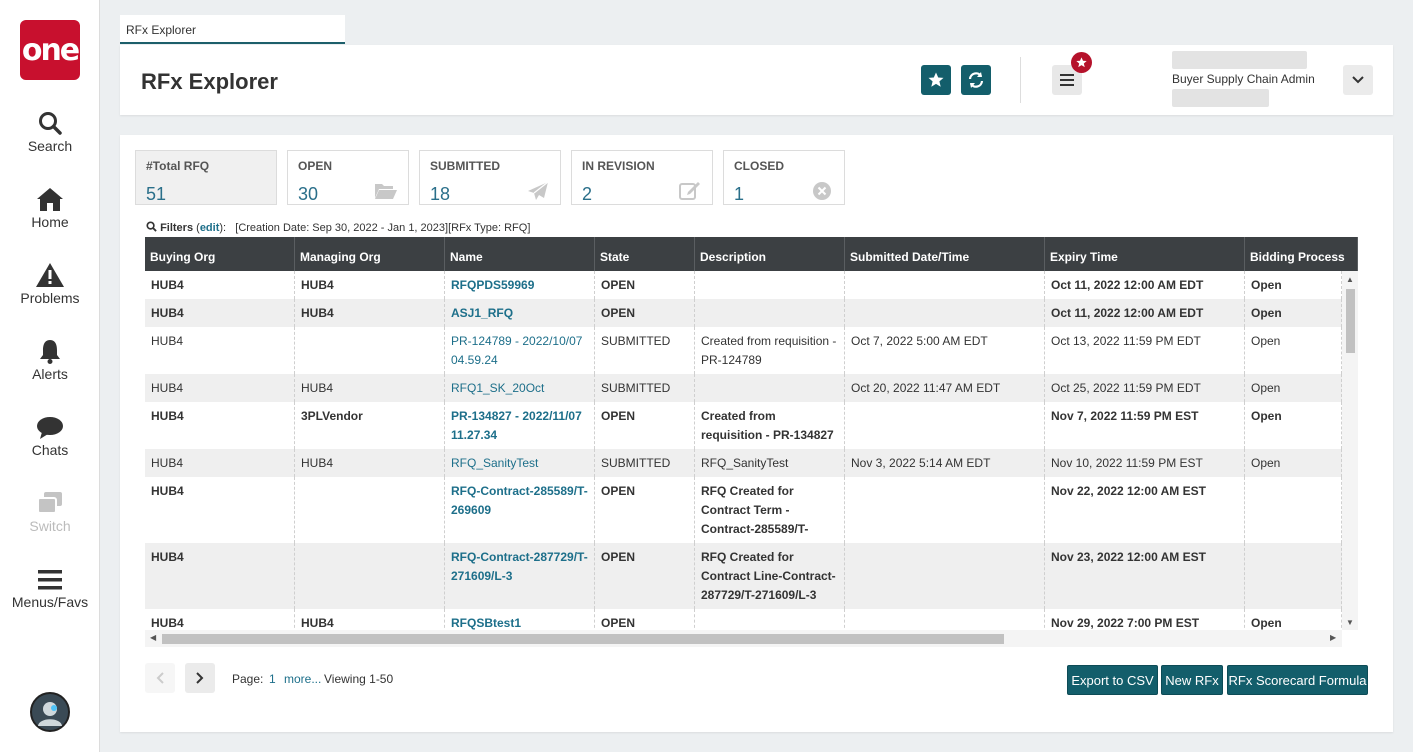  What do you see at coordinates (50, 510) in the screenshot?
I see `nav-switch: Switch` at bounding box center [50, 510].